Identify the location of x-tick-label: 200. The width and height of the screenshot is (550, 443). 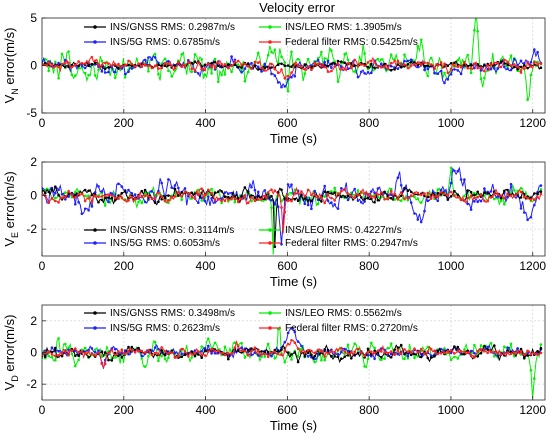
(124, 266).